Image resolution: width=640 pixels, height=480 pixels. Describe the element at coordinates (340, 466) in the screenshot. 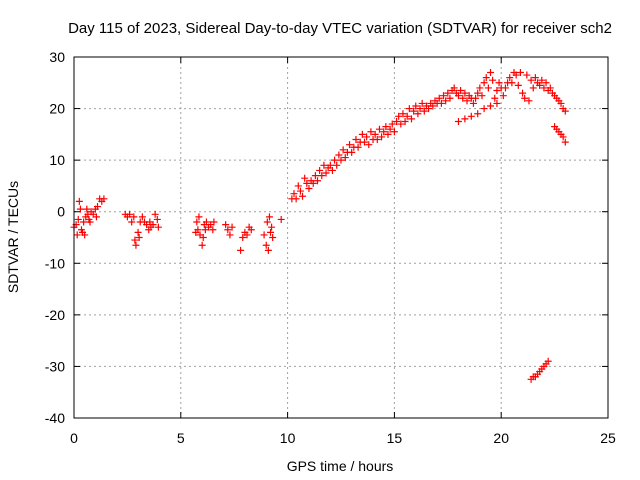

I see `x-axis-label: GPS time / hours` at that location.